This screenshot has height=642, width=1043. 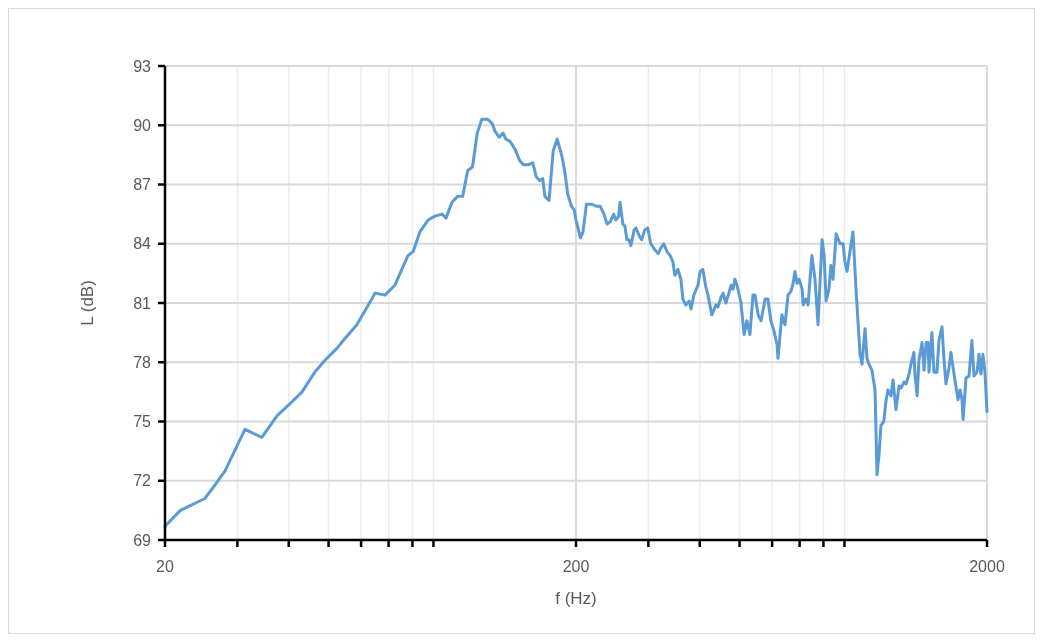 What do you see at coordinates (987, 566) in the screenshot?
I see `x-tick-label: 2000` at bounding box center [987, 566].